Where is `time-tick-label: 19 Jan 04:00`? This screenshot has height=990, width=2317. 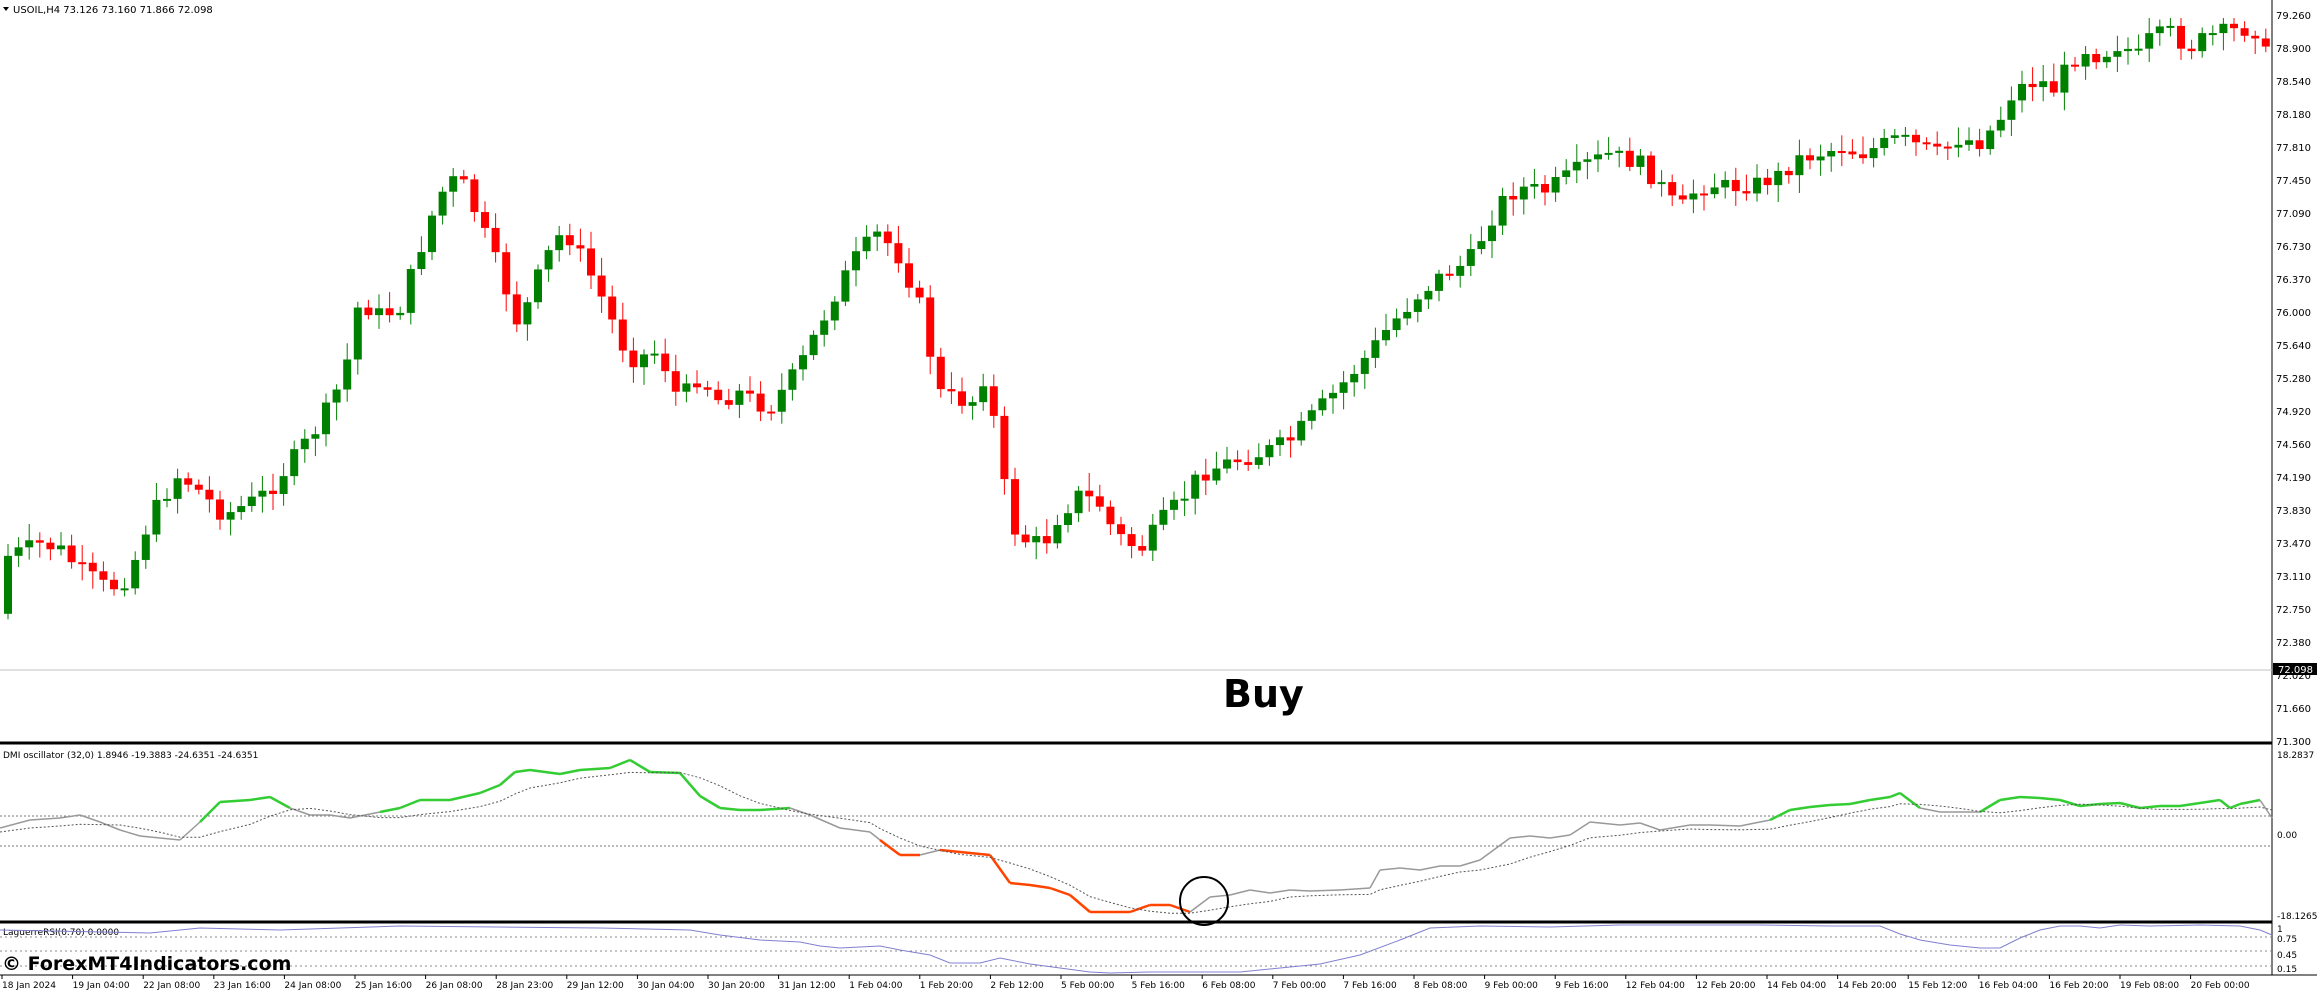
time-tick-label: 19 Jan 04:00 is located at coordinates (101, 985).